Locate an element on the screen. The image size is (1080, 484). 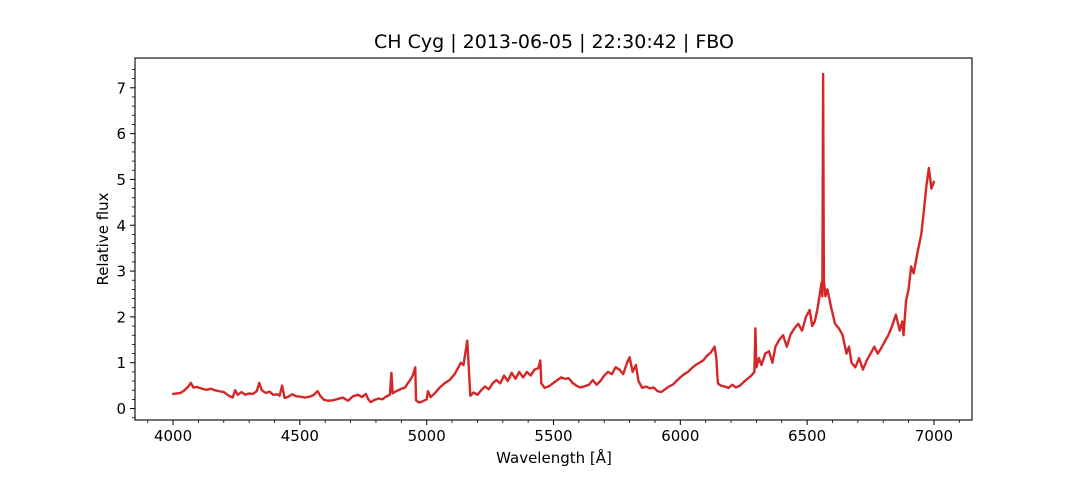
y-axis-ticks: 0 1 2 3 4 5 6 7 is located at coordinates (125, 244).